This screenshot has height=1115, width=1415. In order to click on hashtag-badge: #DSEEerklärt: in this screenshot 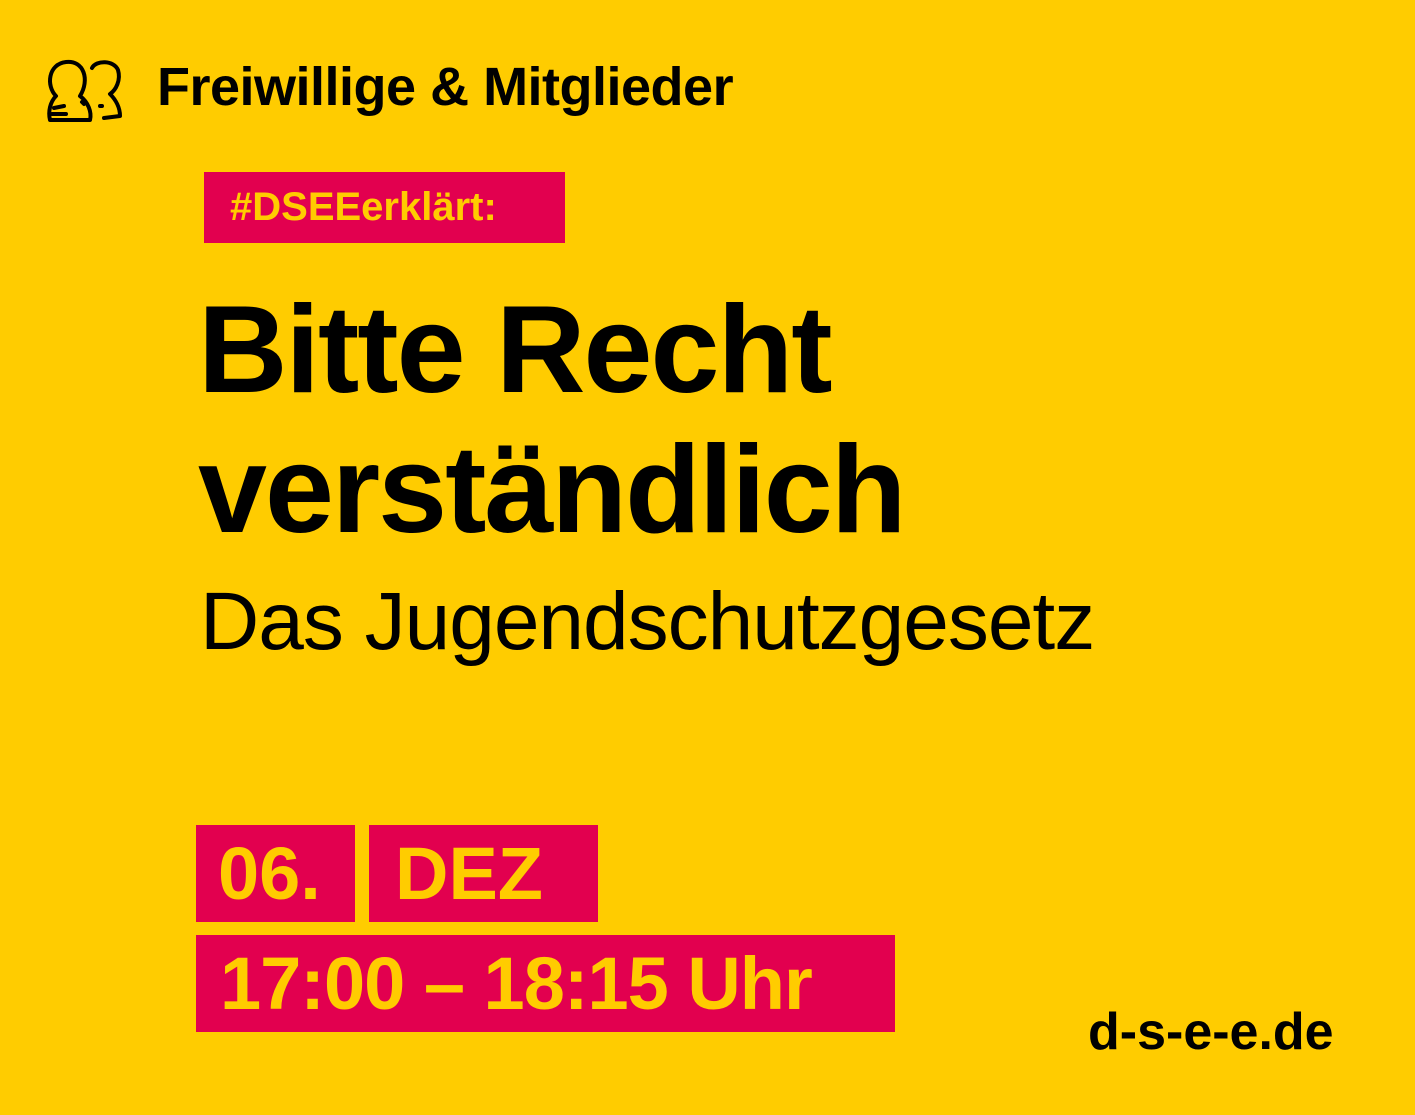, I will do `click(384, 207)`.